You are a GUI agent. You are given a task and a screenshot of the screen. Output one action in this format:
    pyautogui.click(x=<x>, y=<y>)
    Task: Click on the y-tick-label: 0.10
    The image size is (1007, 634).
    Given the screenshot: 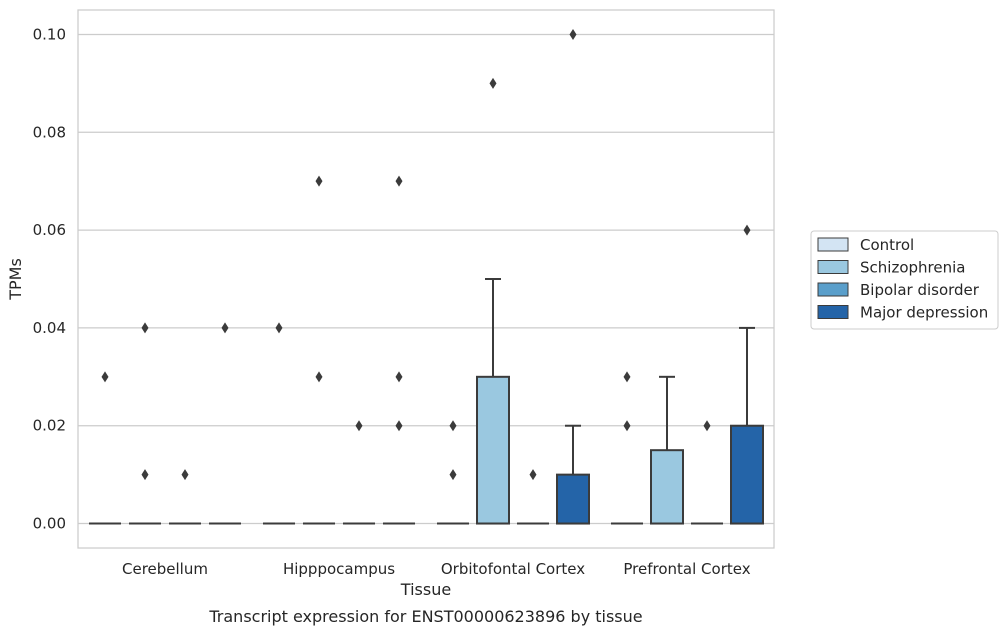 What is the action you would take?
    pyautogui.click(x=49, y=34)
    